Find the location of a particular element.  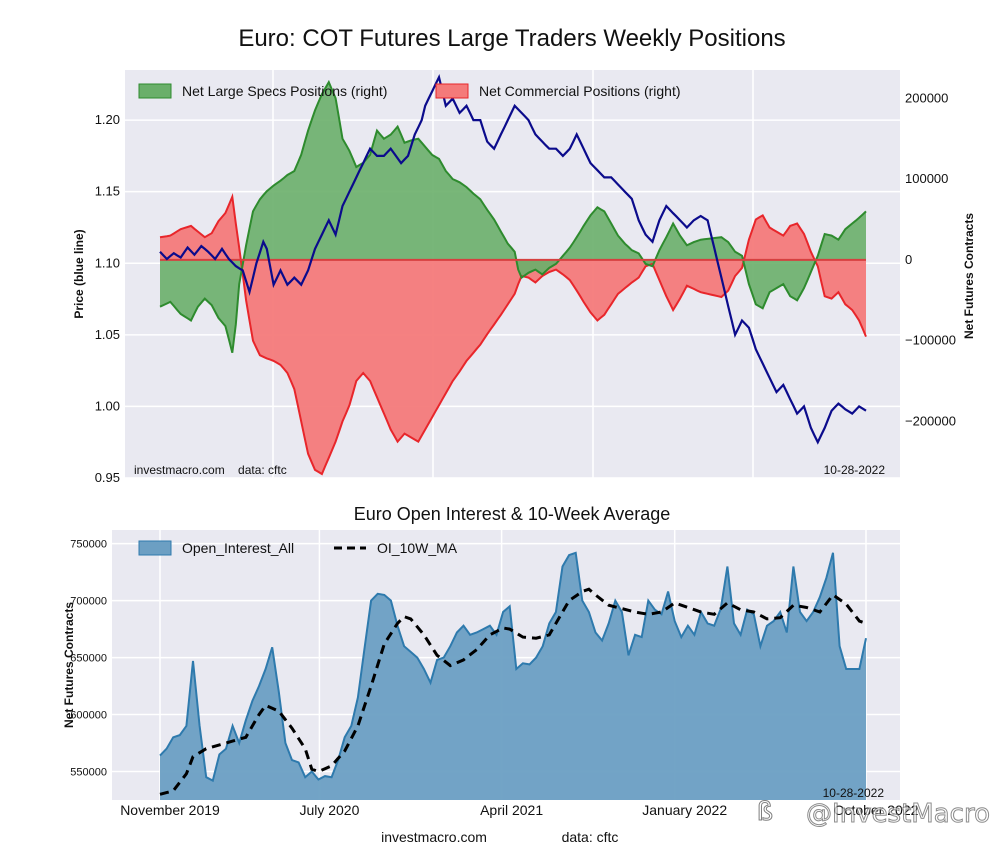

footer-source: data: cftc is located at coordinates (590, 837).